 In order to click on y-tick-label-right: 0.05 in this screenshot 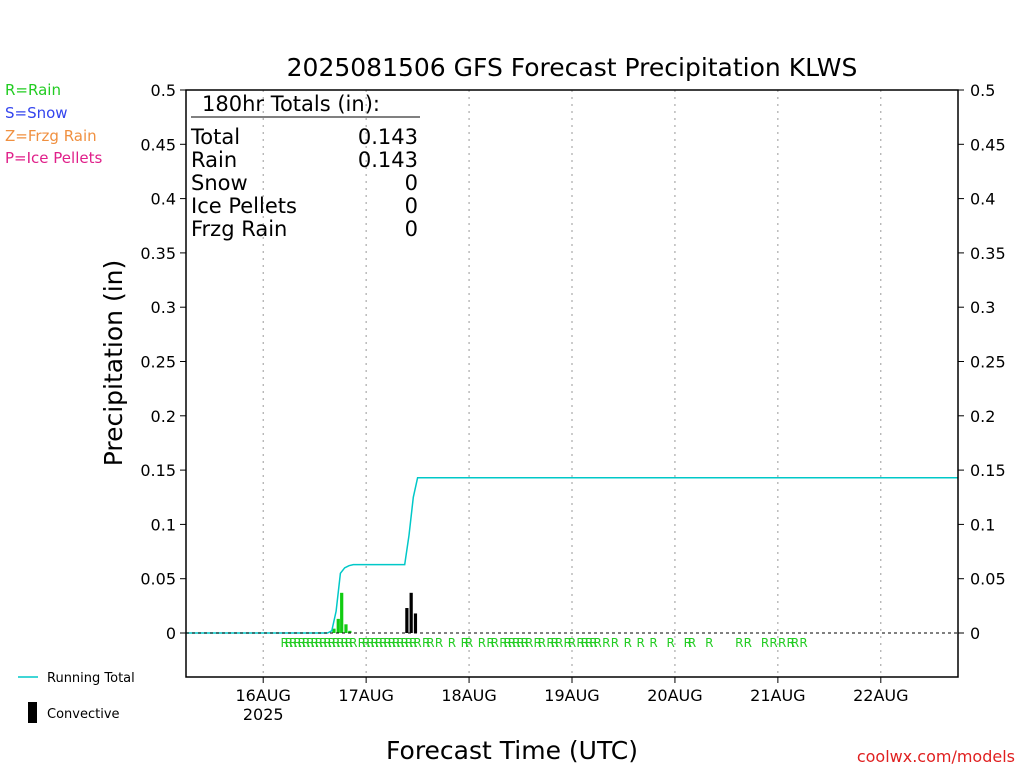, I will do `click(988, 579)`.